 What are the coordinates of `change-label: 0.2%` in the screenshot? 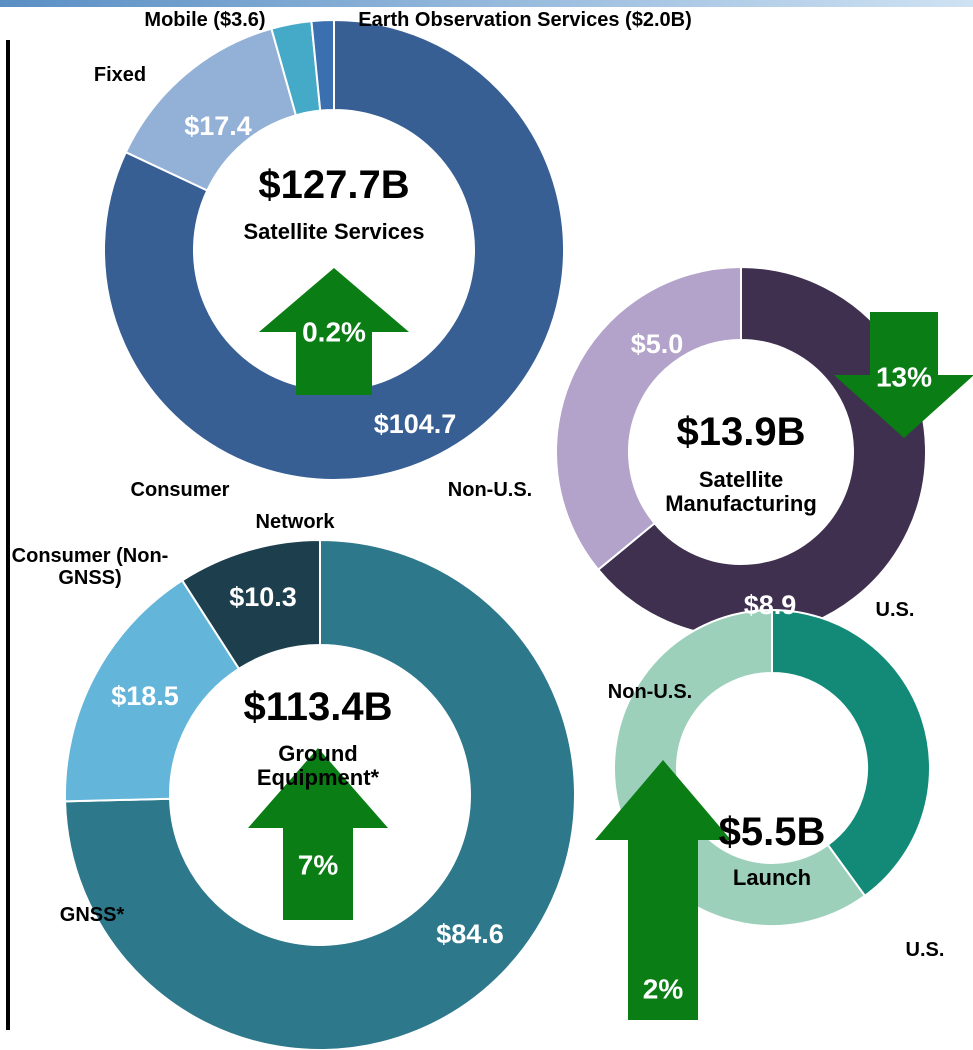 It's located at (334, 332).